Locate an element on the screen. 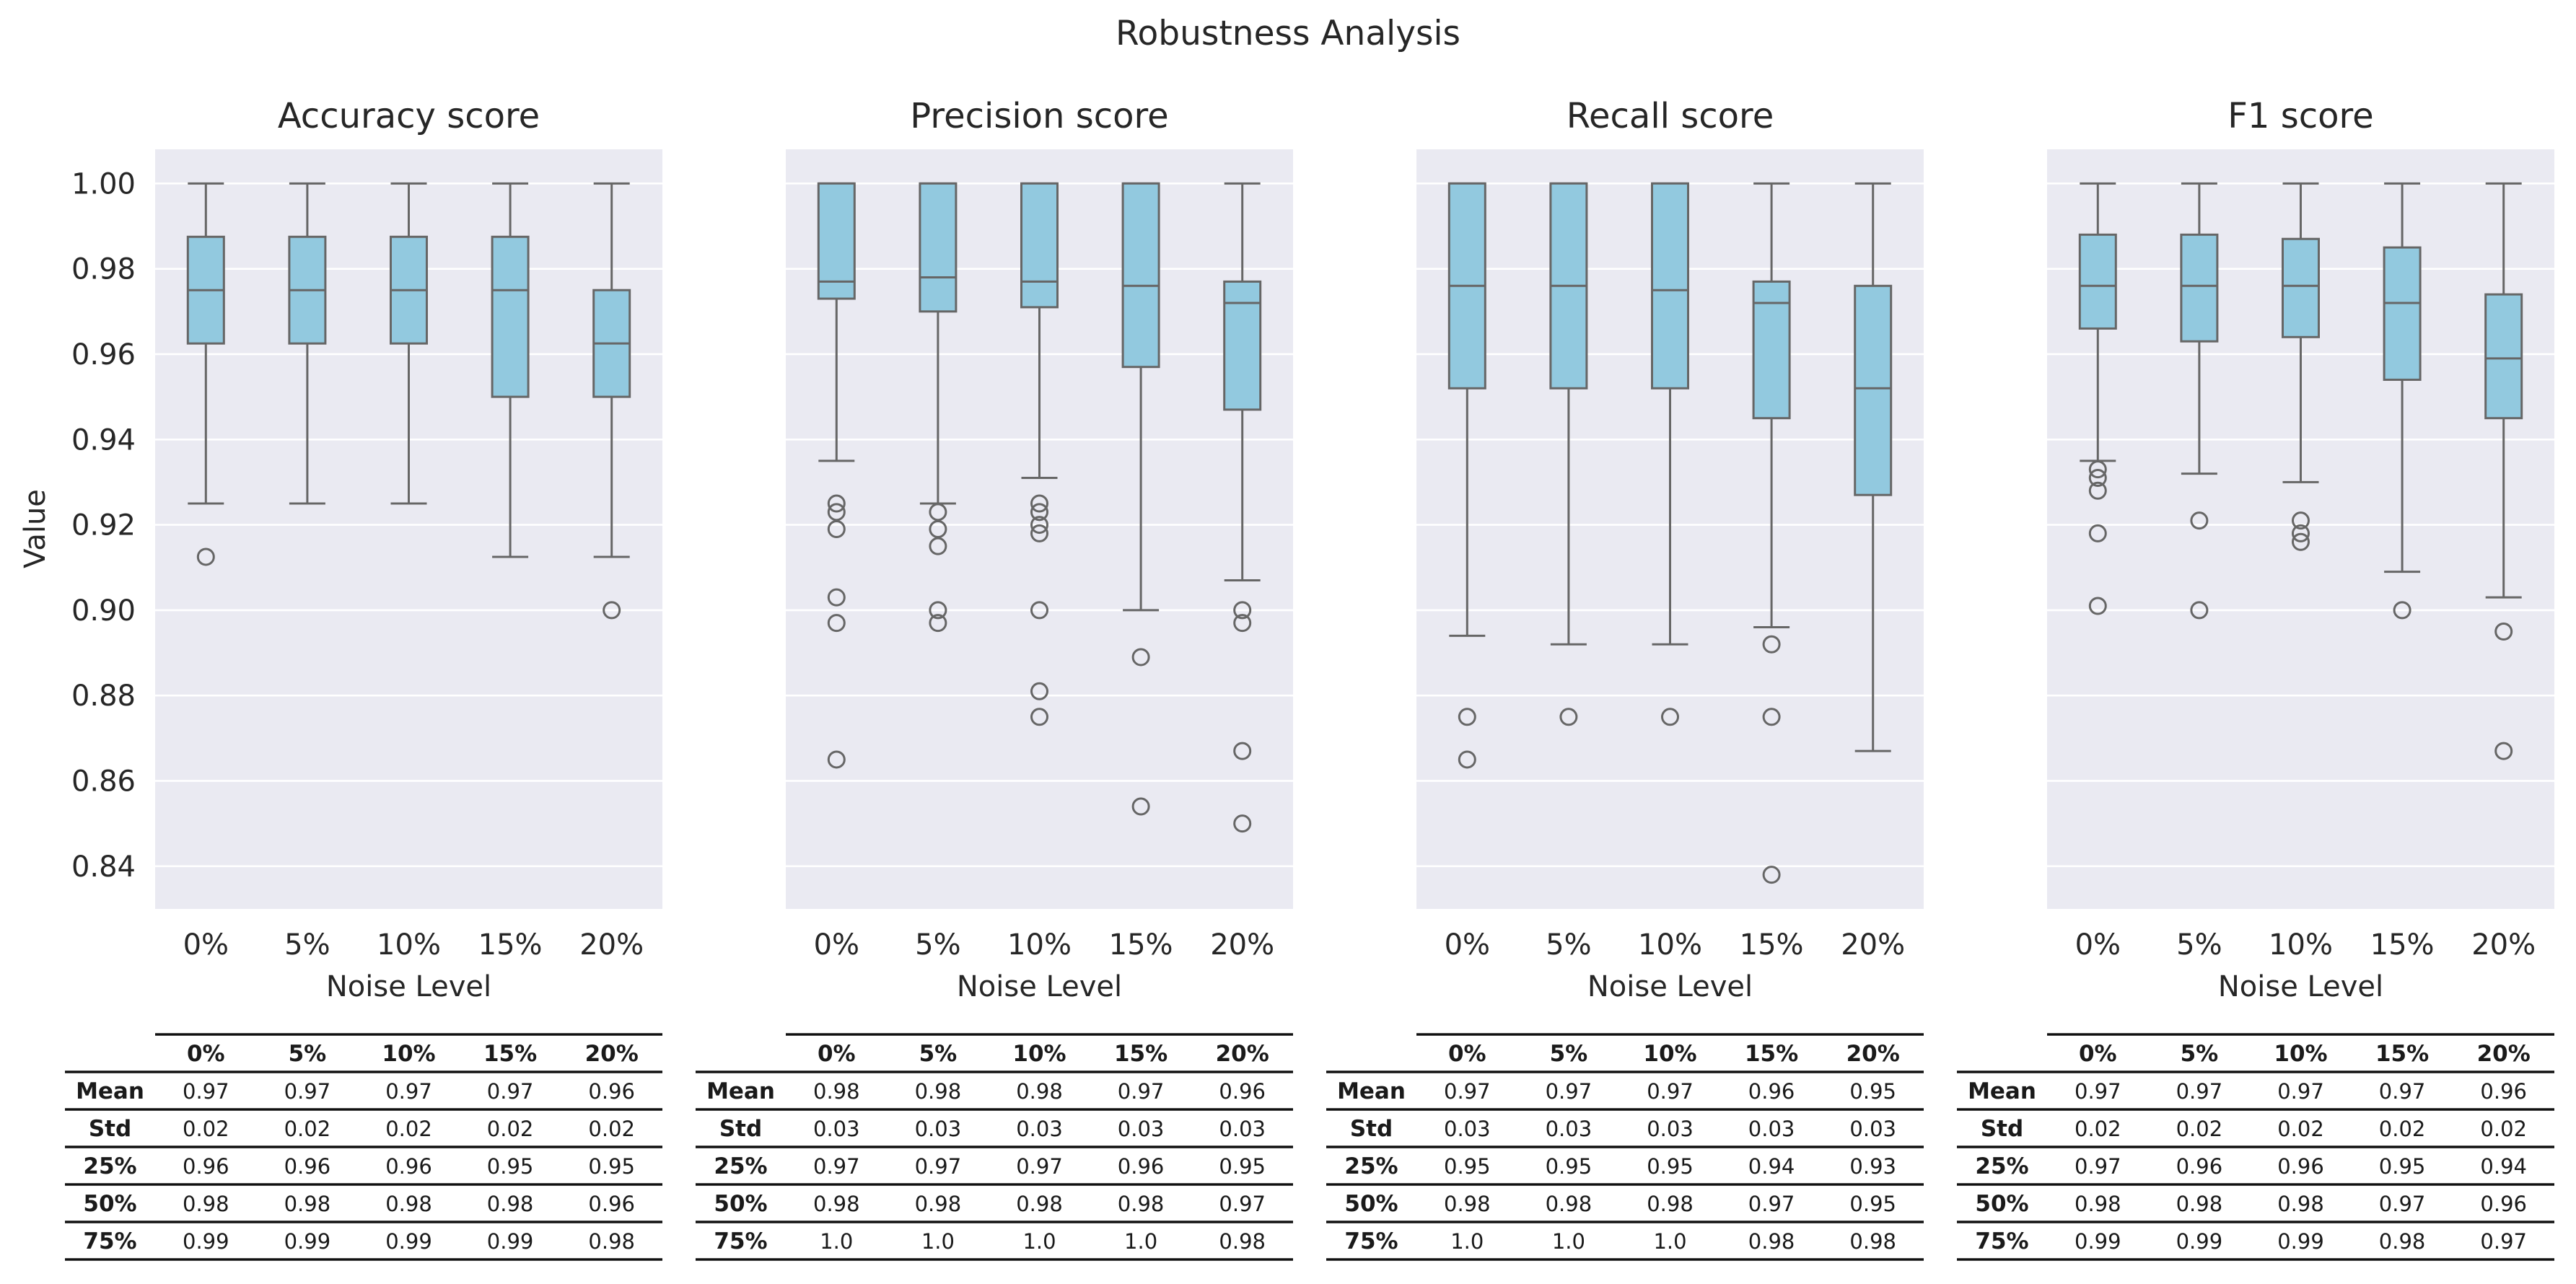  x-tick-label: 20% is located at coordinates (1242, 945).